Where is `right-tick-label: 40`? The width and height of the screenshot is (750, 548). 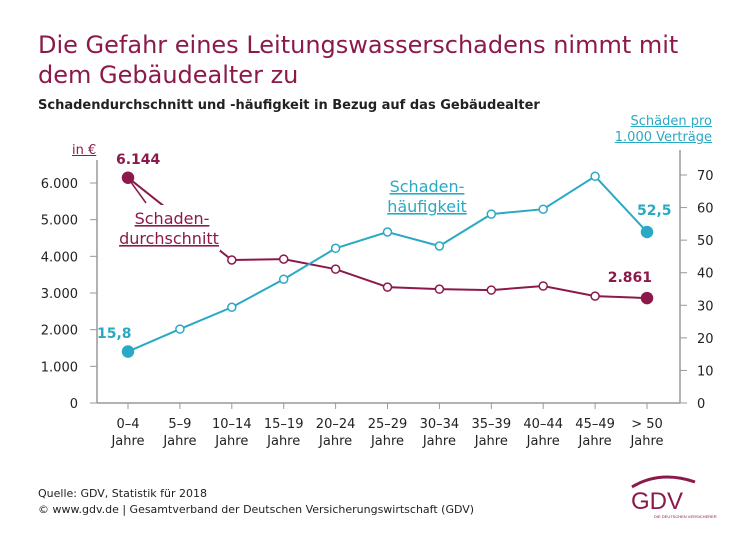
right-tick-label: 40 is located at coordinates (705, 274).